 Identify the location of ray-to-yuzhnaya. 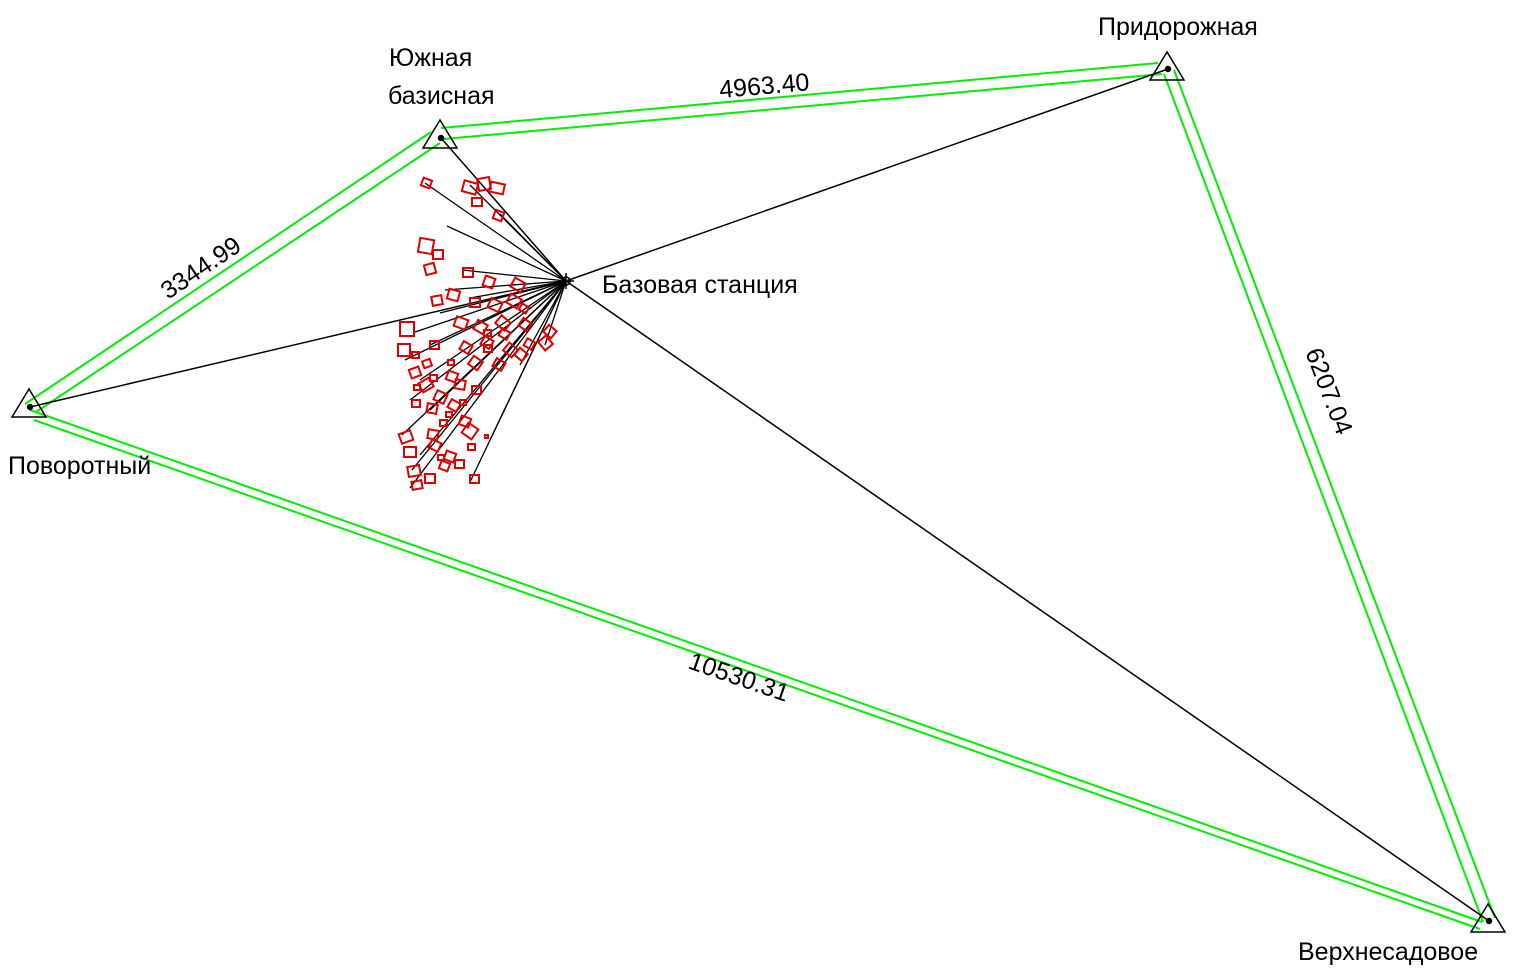
(503, 209).